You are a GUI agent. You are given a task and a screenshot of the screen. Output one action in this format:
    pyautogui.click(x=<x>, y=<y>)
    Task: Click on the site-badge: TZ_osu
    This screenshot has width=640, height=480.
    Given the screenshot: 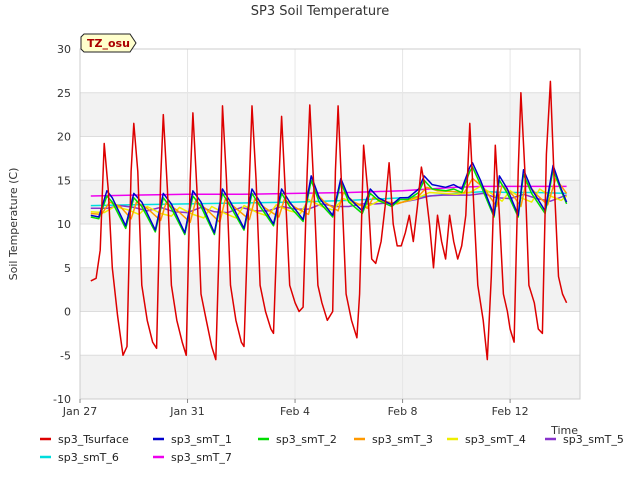 What is the action you would take?
    pyautogui.click(x=108, y=43)
    